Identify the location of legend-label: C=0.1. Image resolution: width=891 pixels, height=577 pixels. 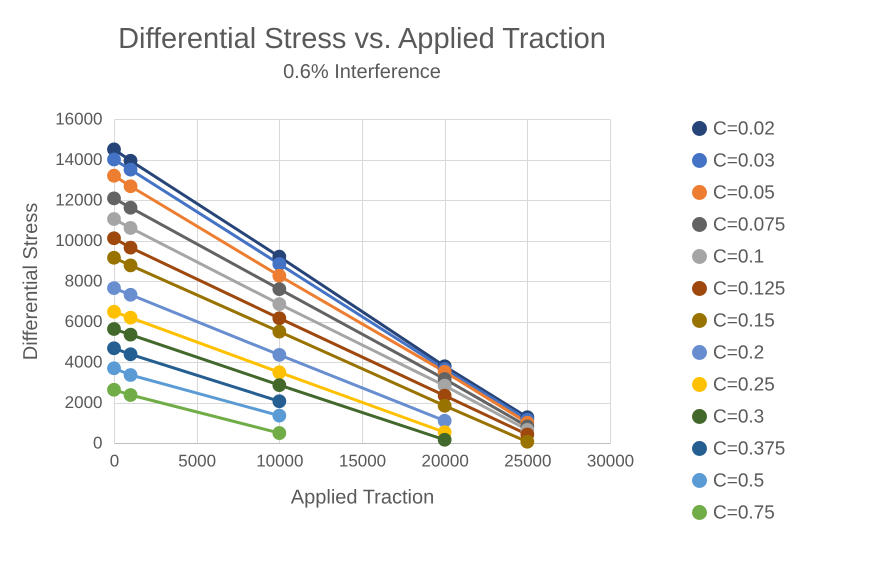
(738, 257).